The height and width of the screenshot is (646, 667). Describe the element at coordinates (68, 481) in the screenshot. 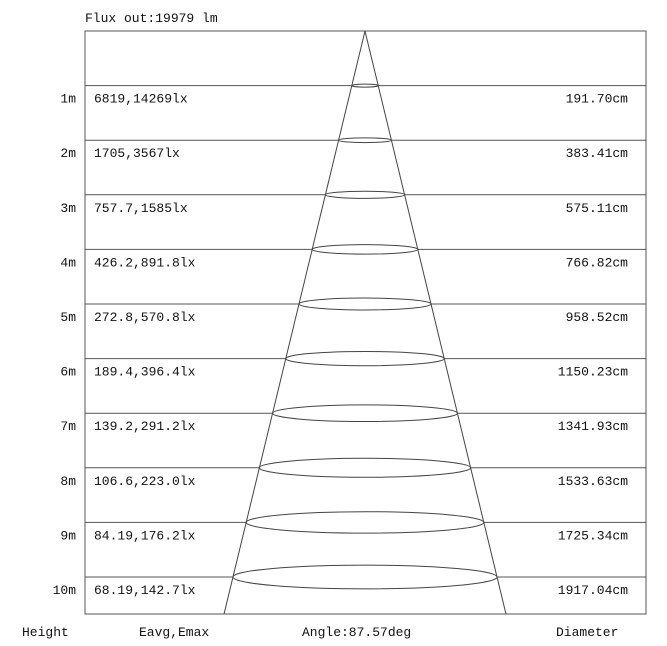

I see `row-height: 8m` at that location.